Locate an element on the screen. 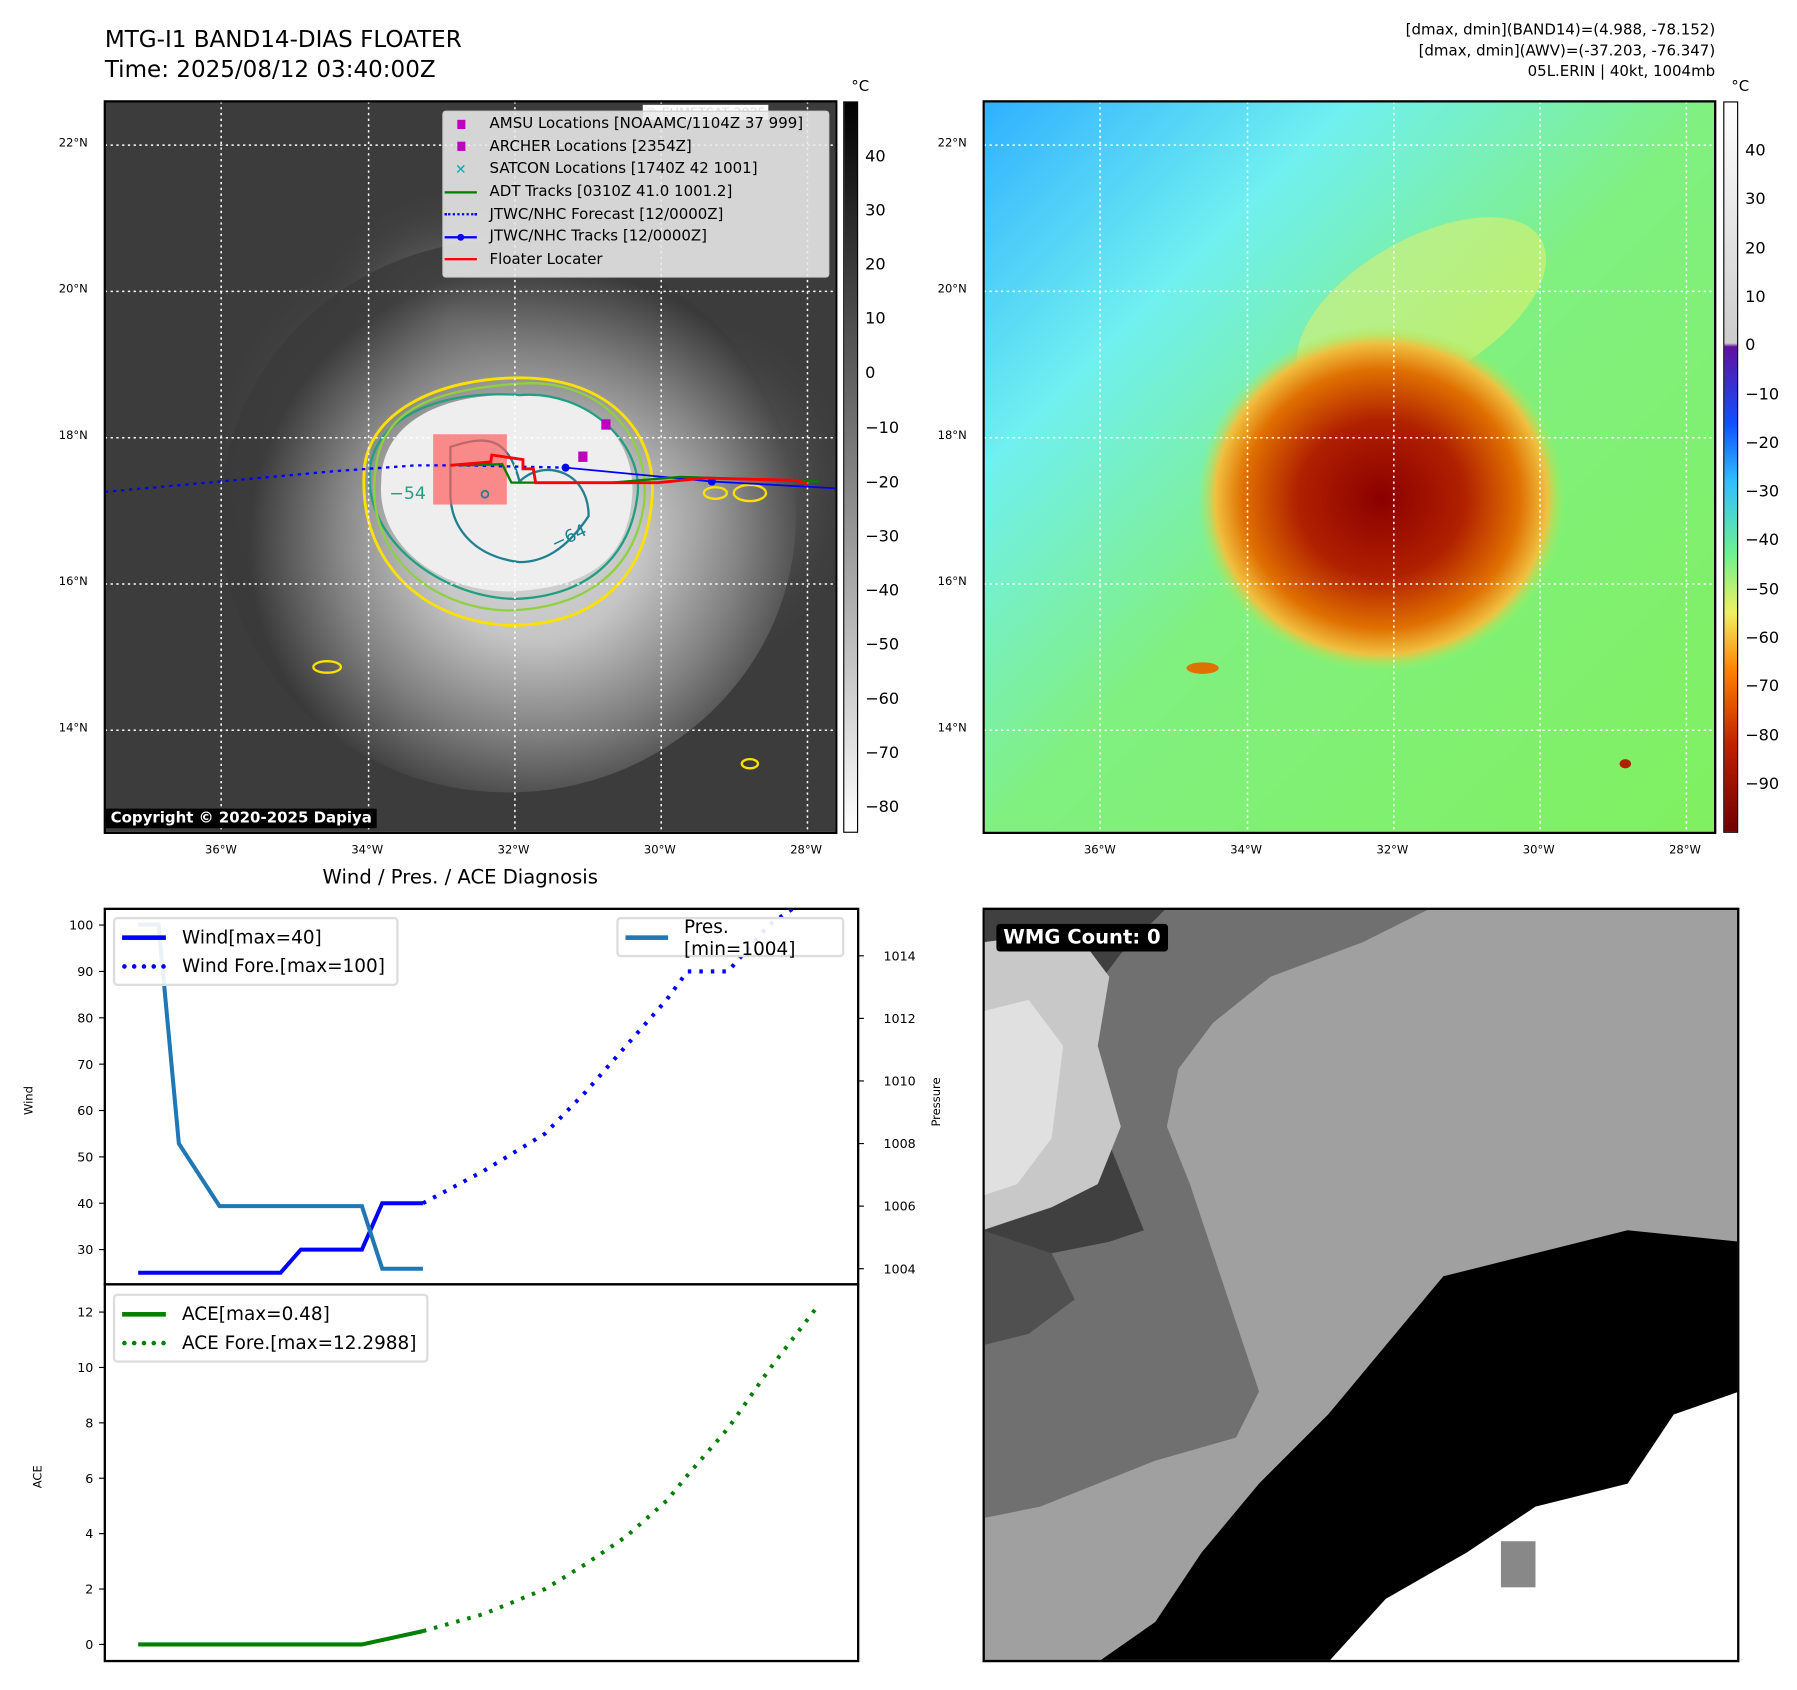 The image size is (1797, 1690). colorbar-tick: −70 is located at coordinates (882, 753).